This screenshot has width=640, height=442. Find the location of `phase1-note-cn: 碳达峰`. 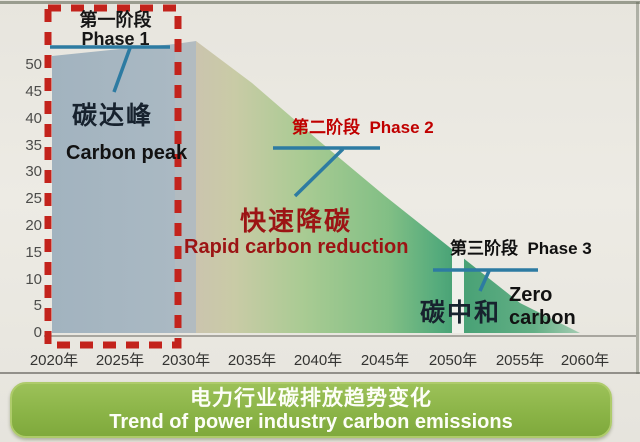

phase1-note-cn: 碳达峰 is located at coordinates (113, 116).